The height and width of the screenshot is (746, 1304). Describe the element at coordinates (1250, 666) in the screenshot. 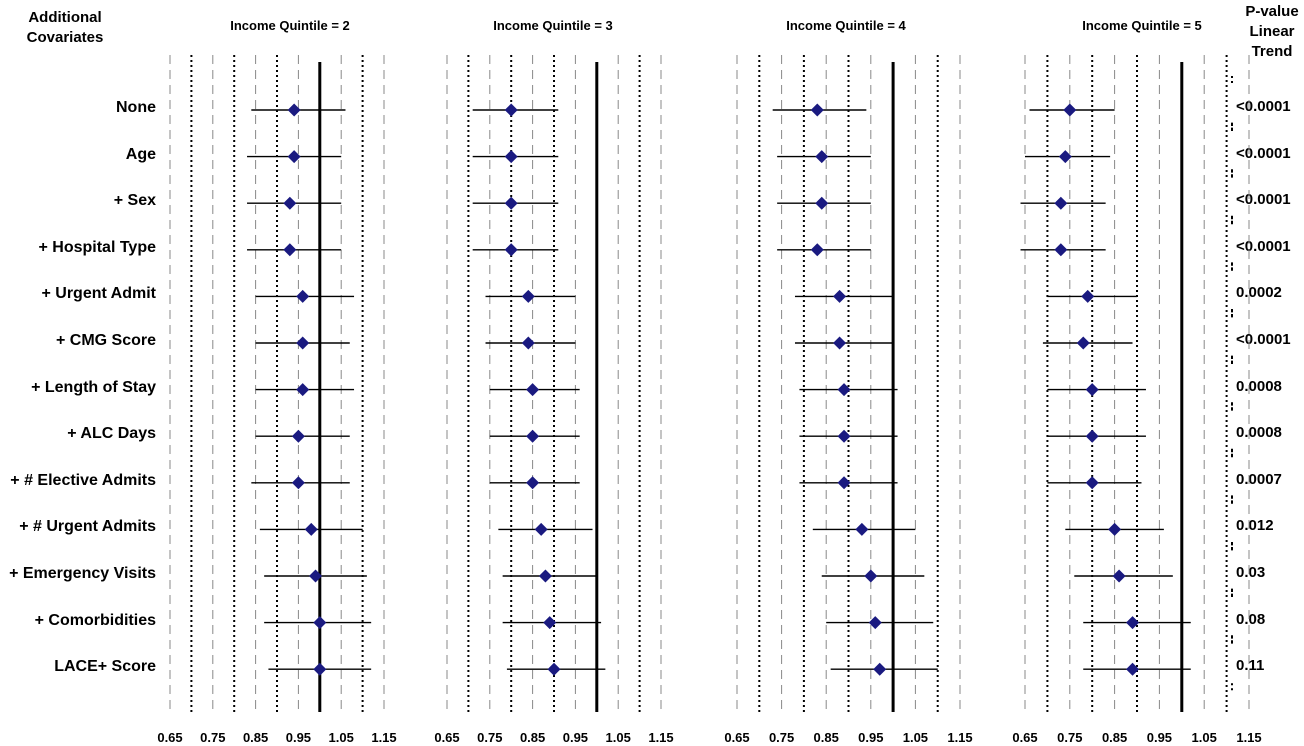

I see `pvalue-cell: 0.11` at that location.